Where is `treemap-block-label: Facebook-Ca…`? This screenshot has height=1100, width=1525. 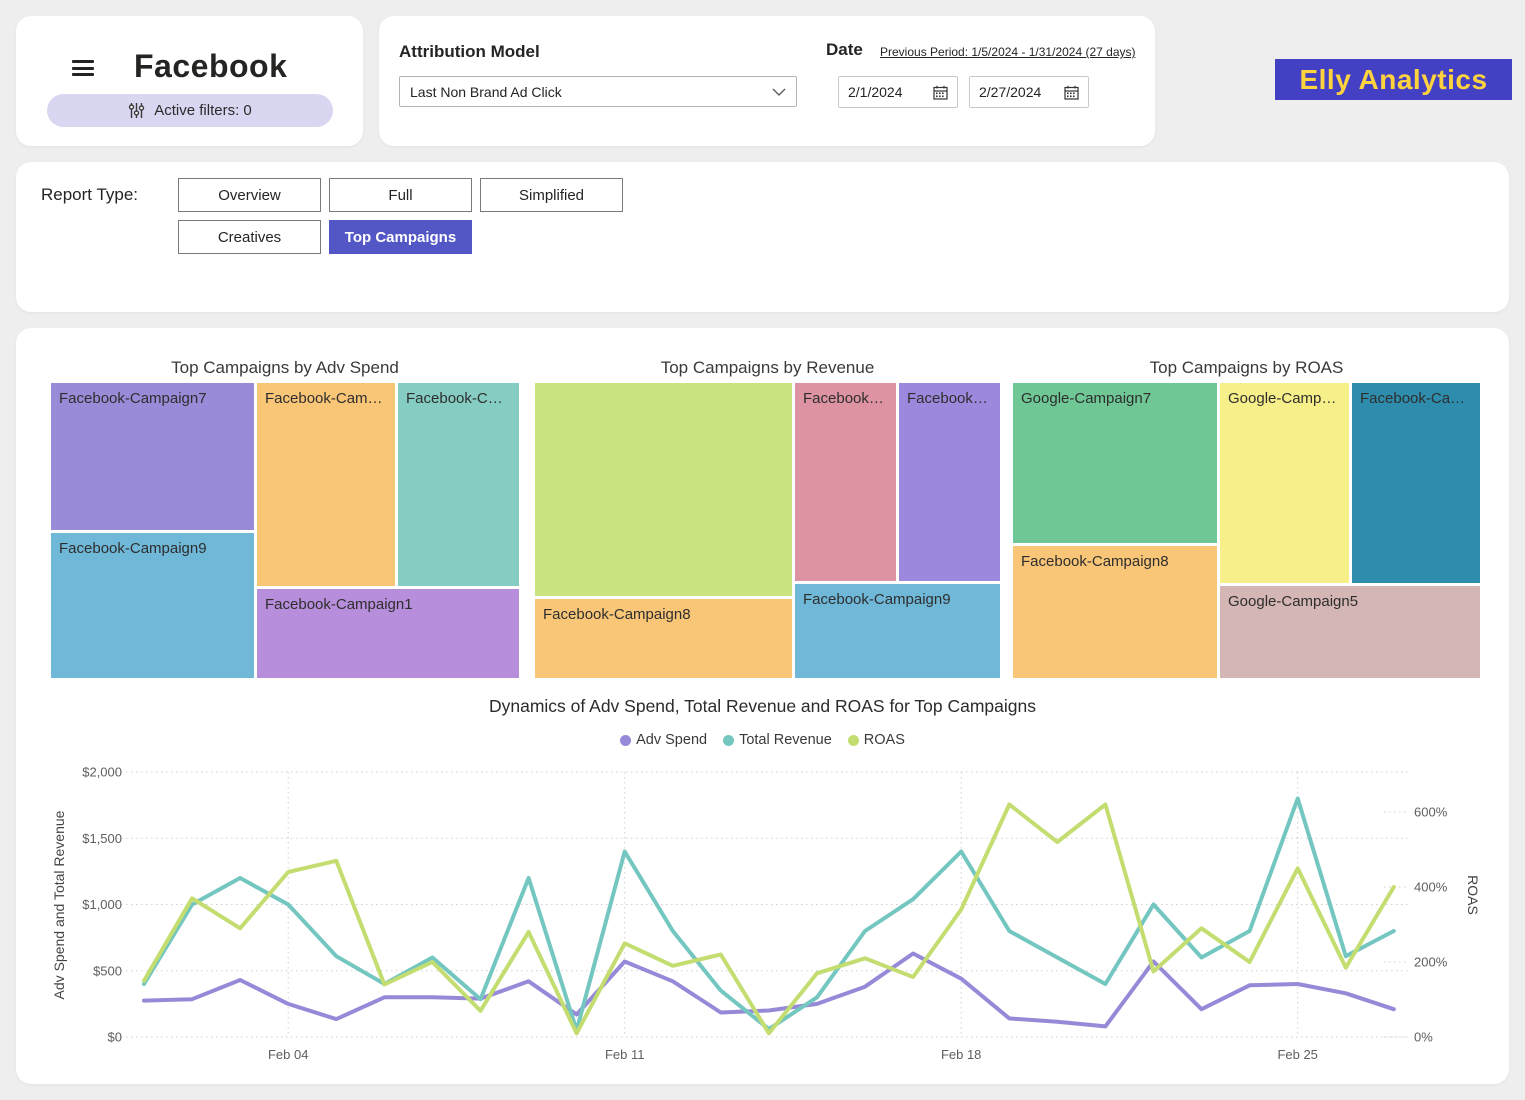 treemap-block-label: Facebook-Ca… is located at coordinates (1413, 398).